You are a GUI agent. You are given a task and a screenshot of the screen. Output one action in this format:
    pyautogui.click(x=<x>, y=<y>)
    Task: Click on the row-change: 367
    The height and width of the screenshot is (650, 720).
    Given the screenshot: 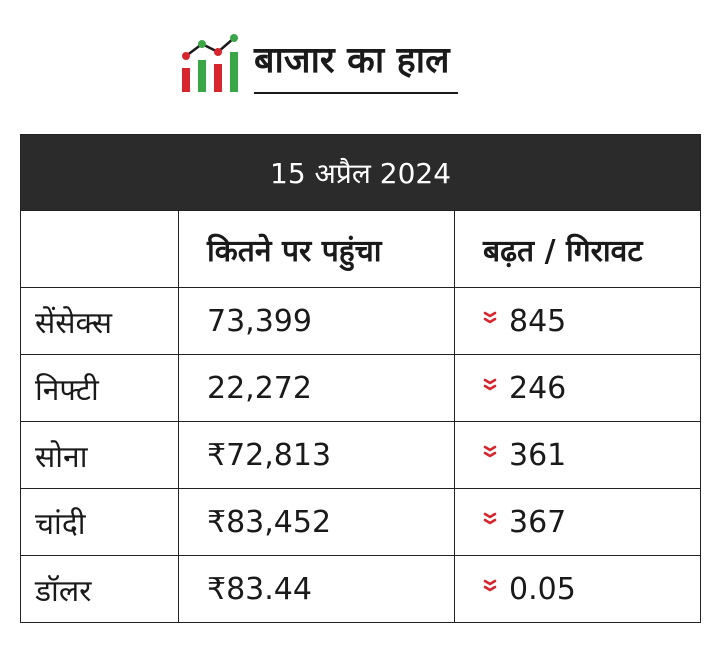 What is the action you would take?
    pyautogui.click(x=538, y=522)
    